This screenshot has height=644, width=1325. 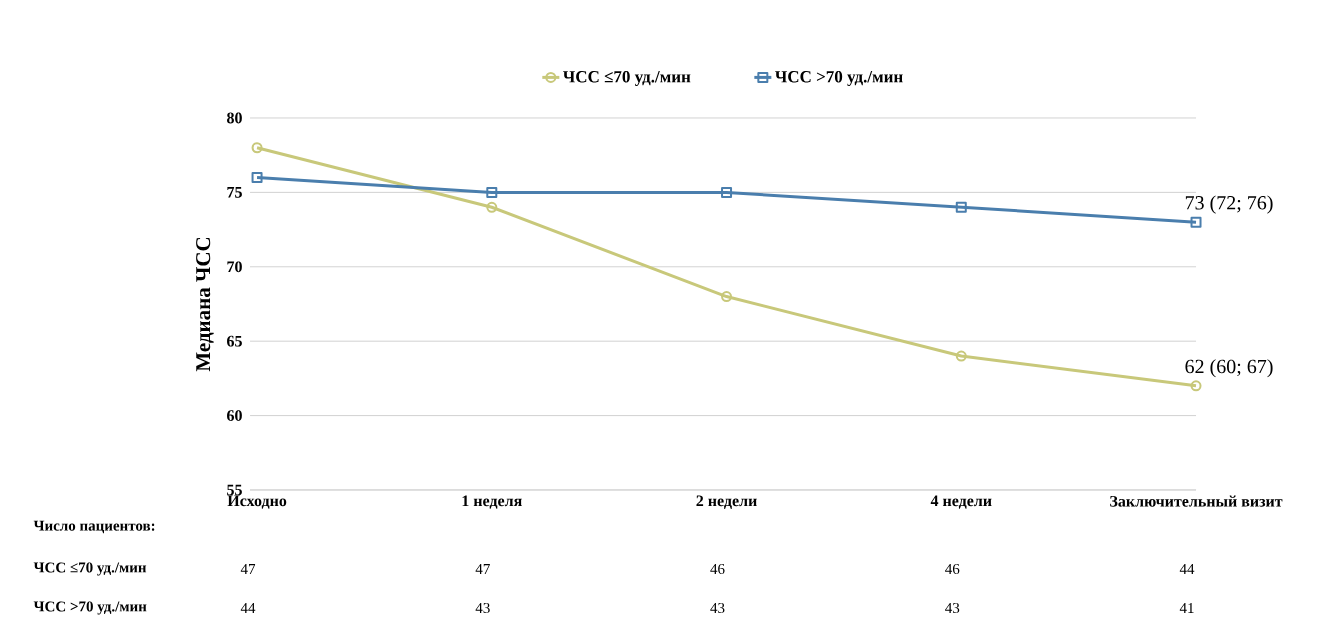 I want to click on y-tick-label: 80, so click(x=234, y=118).